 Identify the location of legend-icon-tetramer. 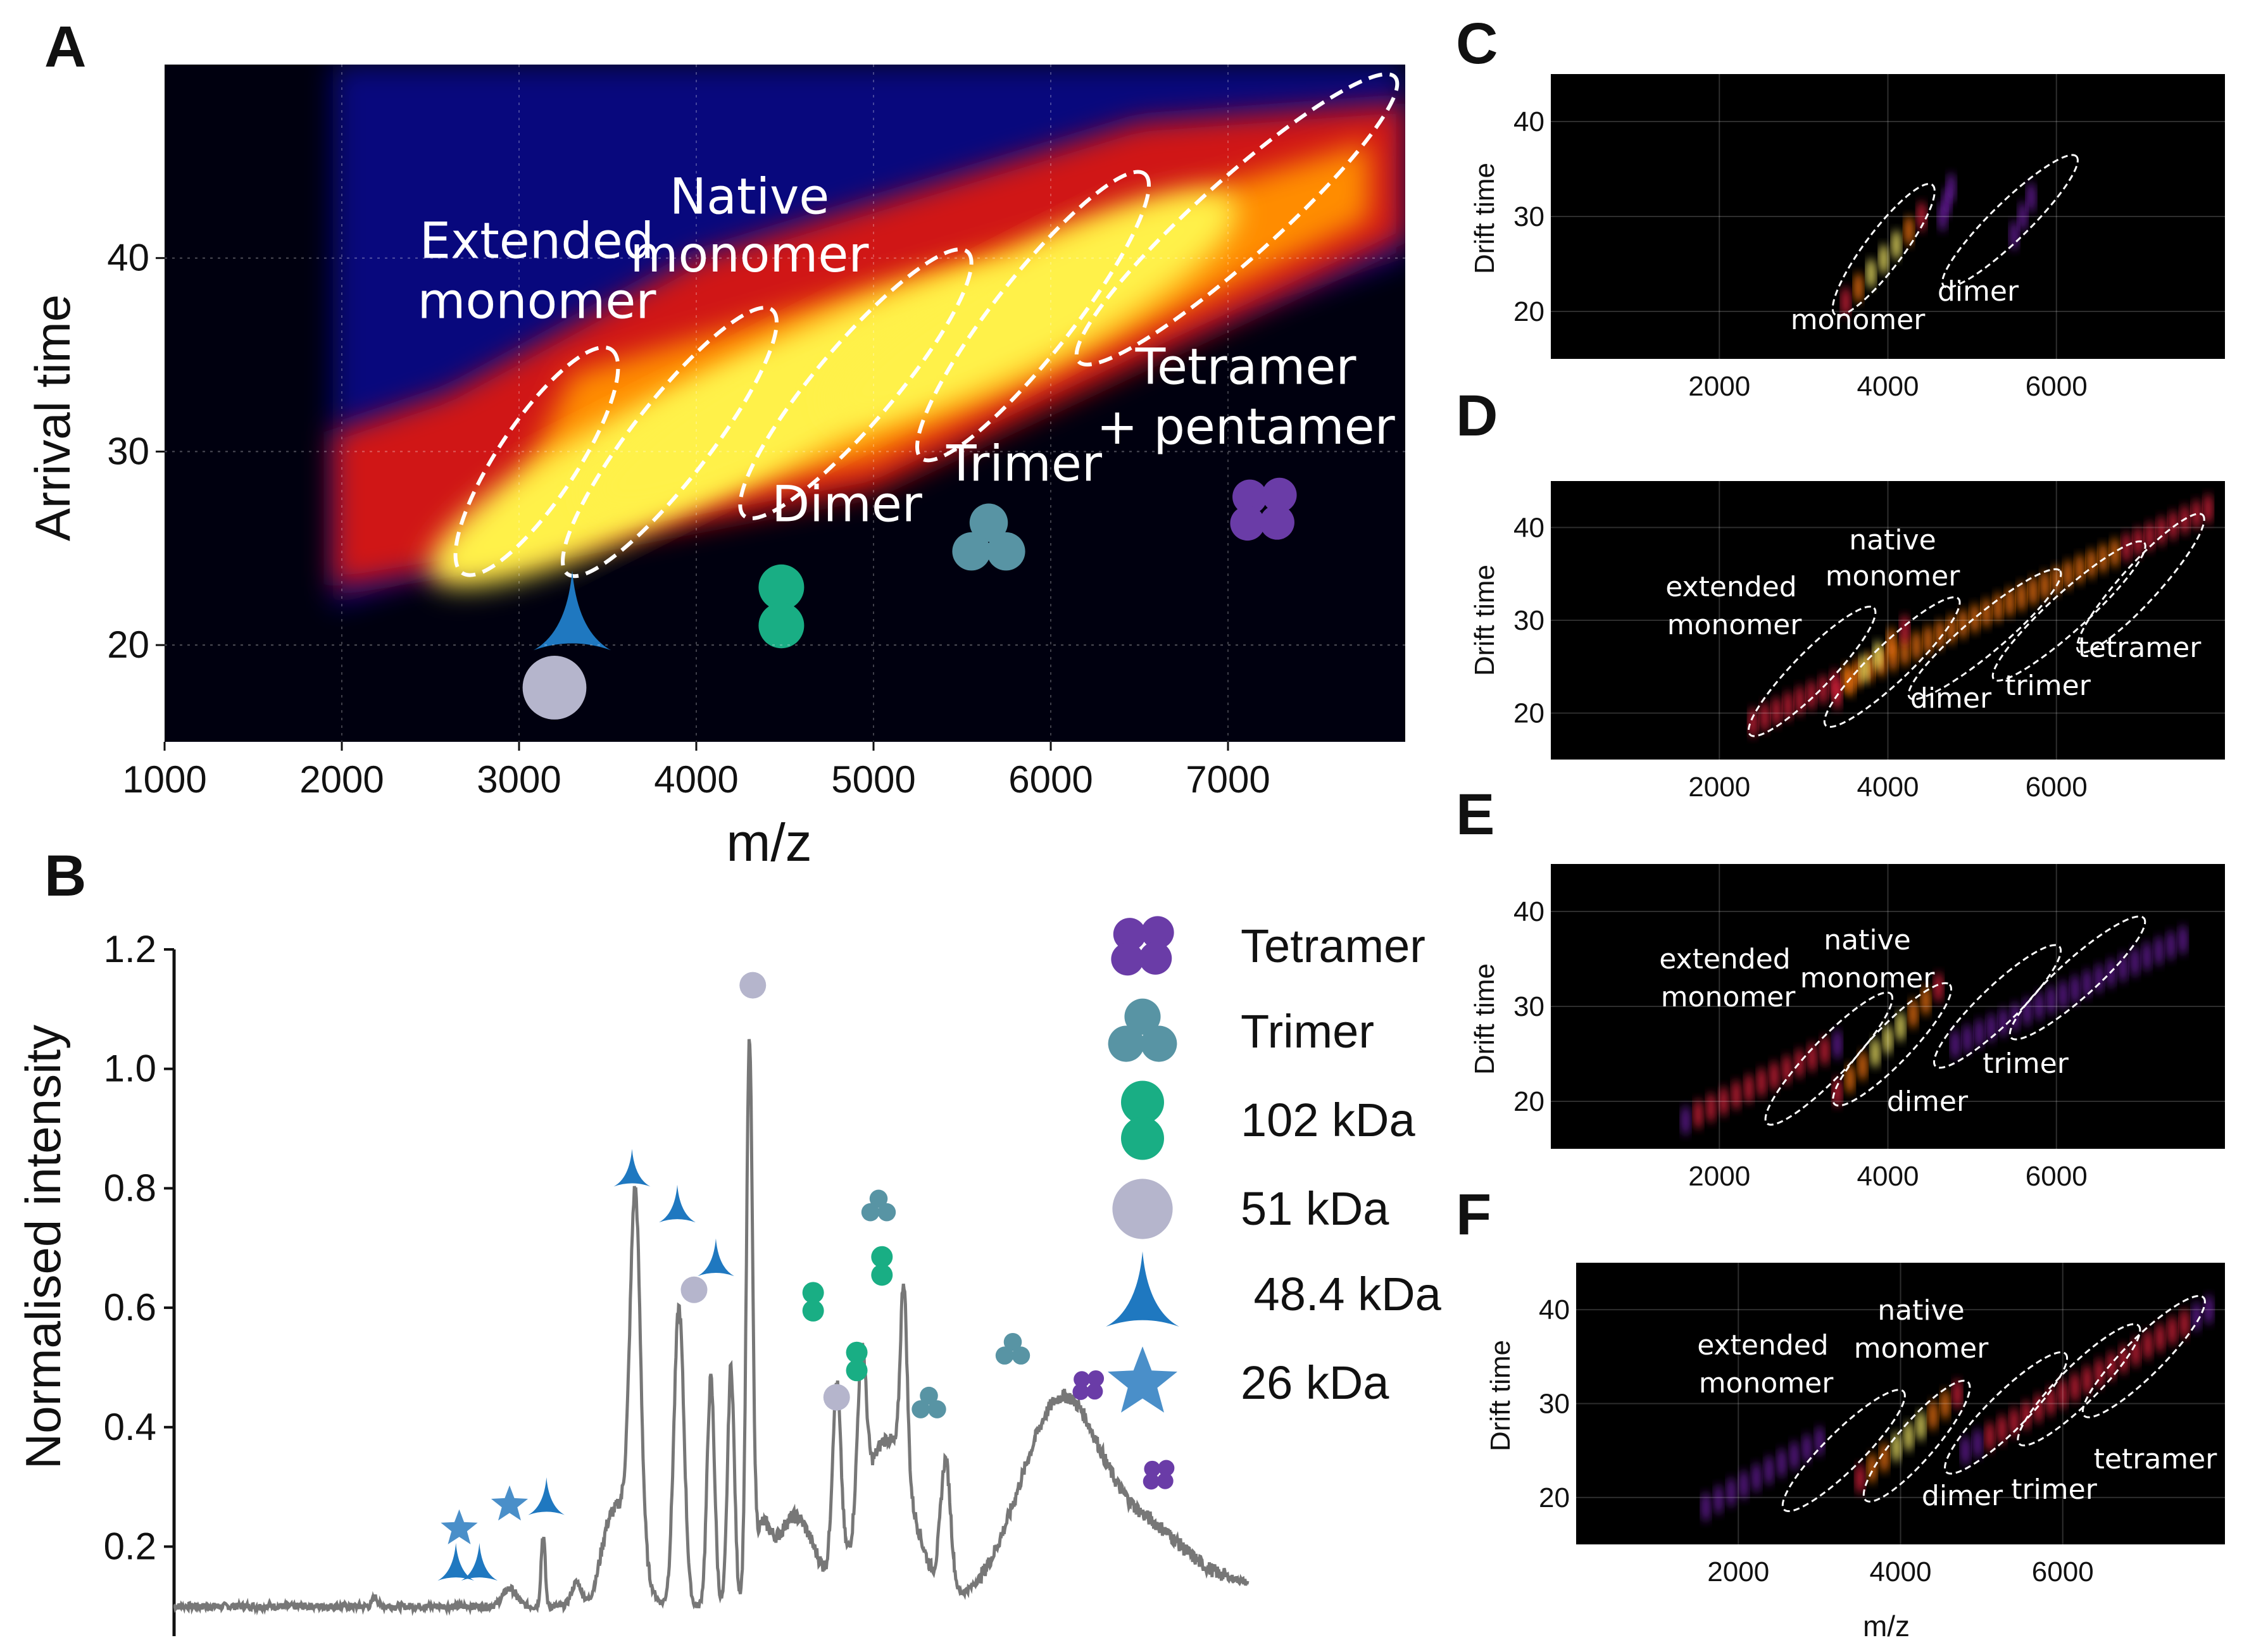
(1142, 946).